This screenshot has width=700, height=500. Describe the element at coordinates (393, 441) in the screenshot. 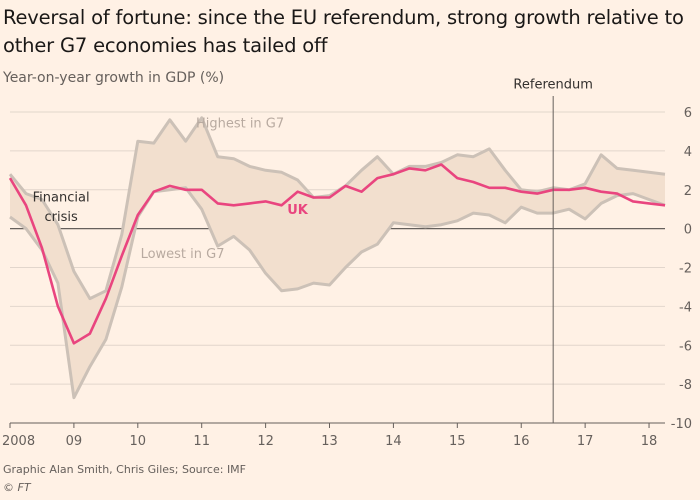

I see `x-tick-label: 14` at that location.